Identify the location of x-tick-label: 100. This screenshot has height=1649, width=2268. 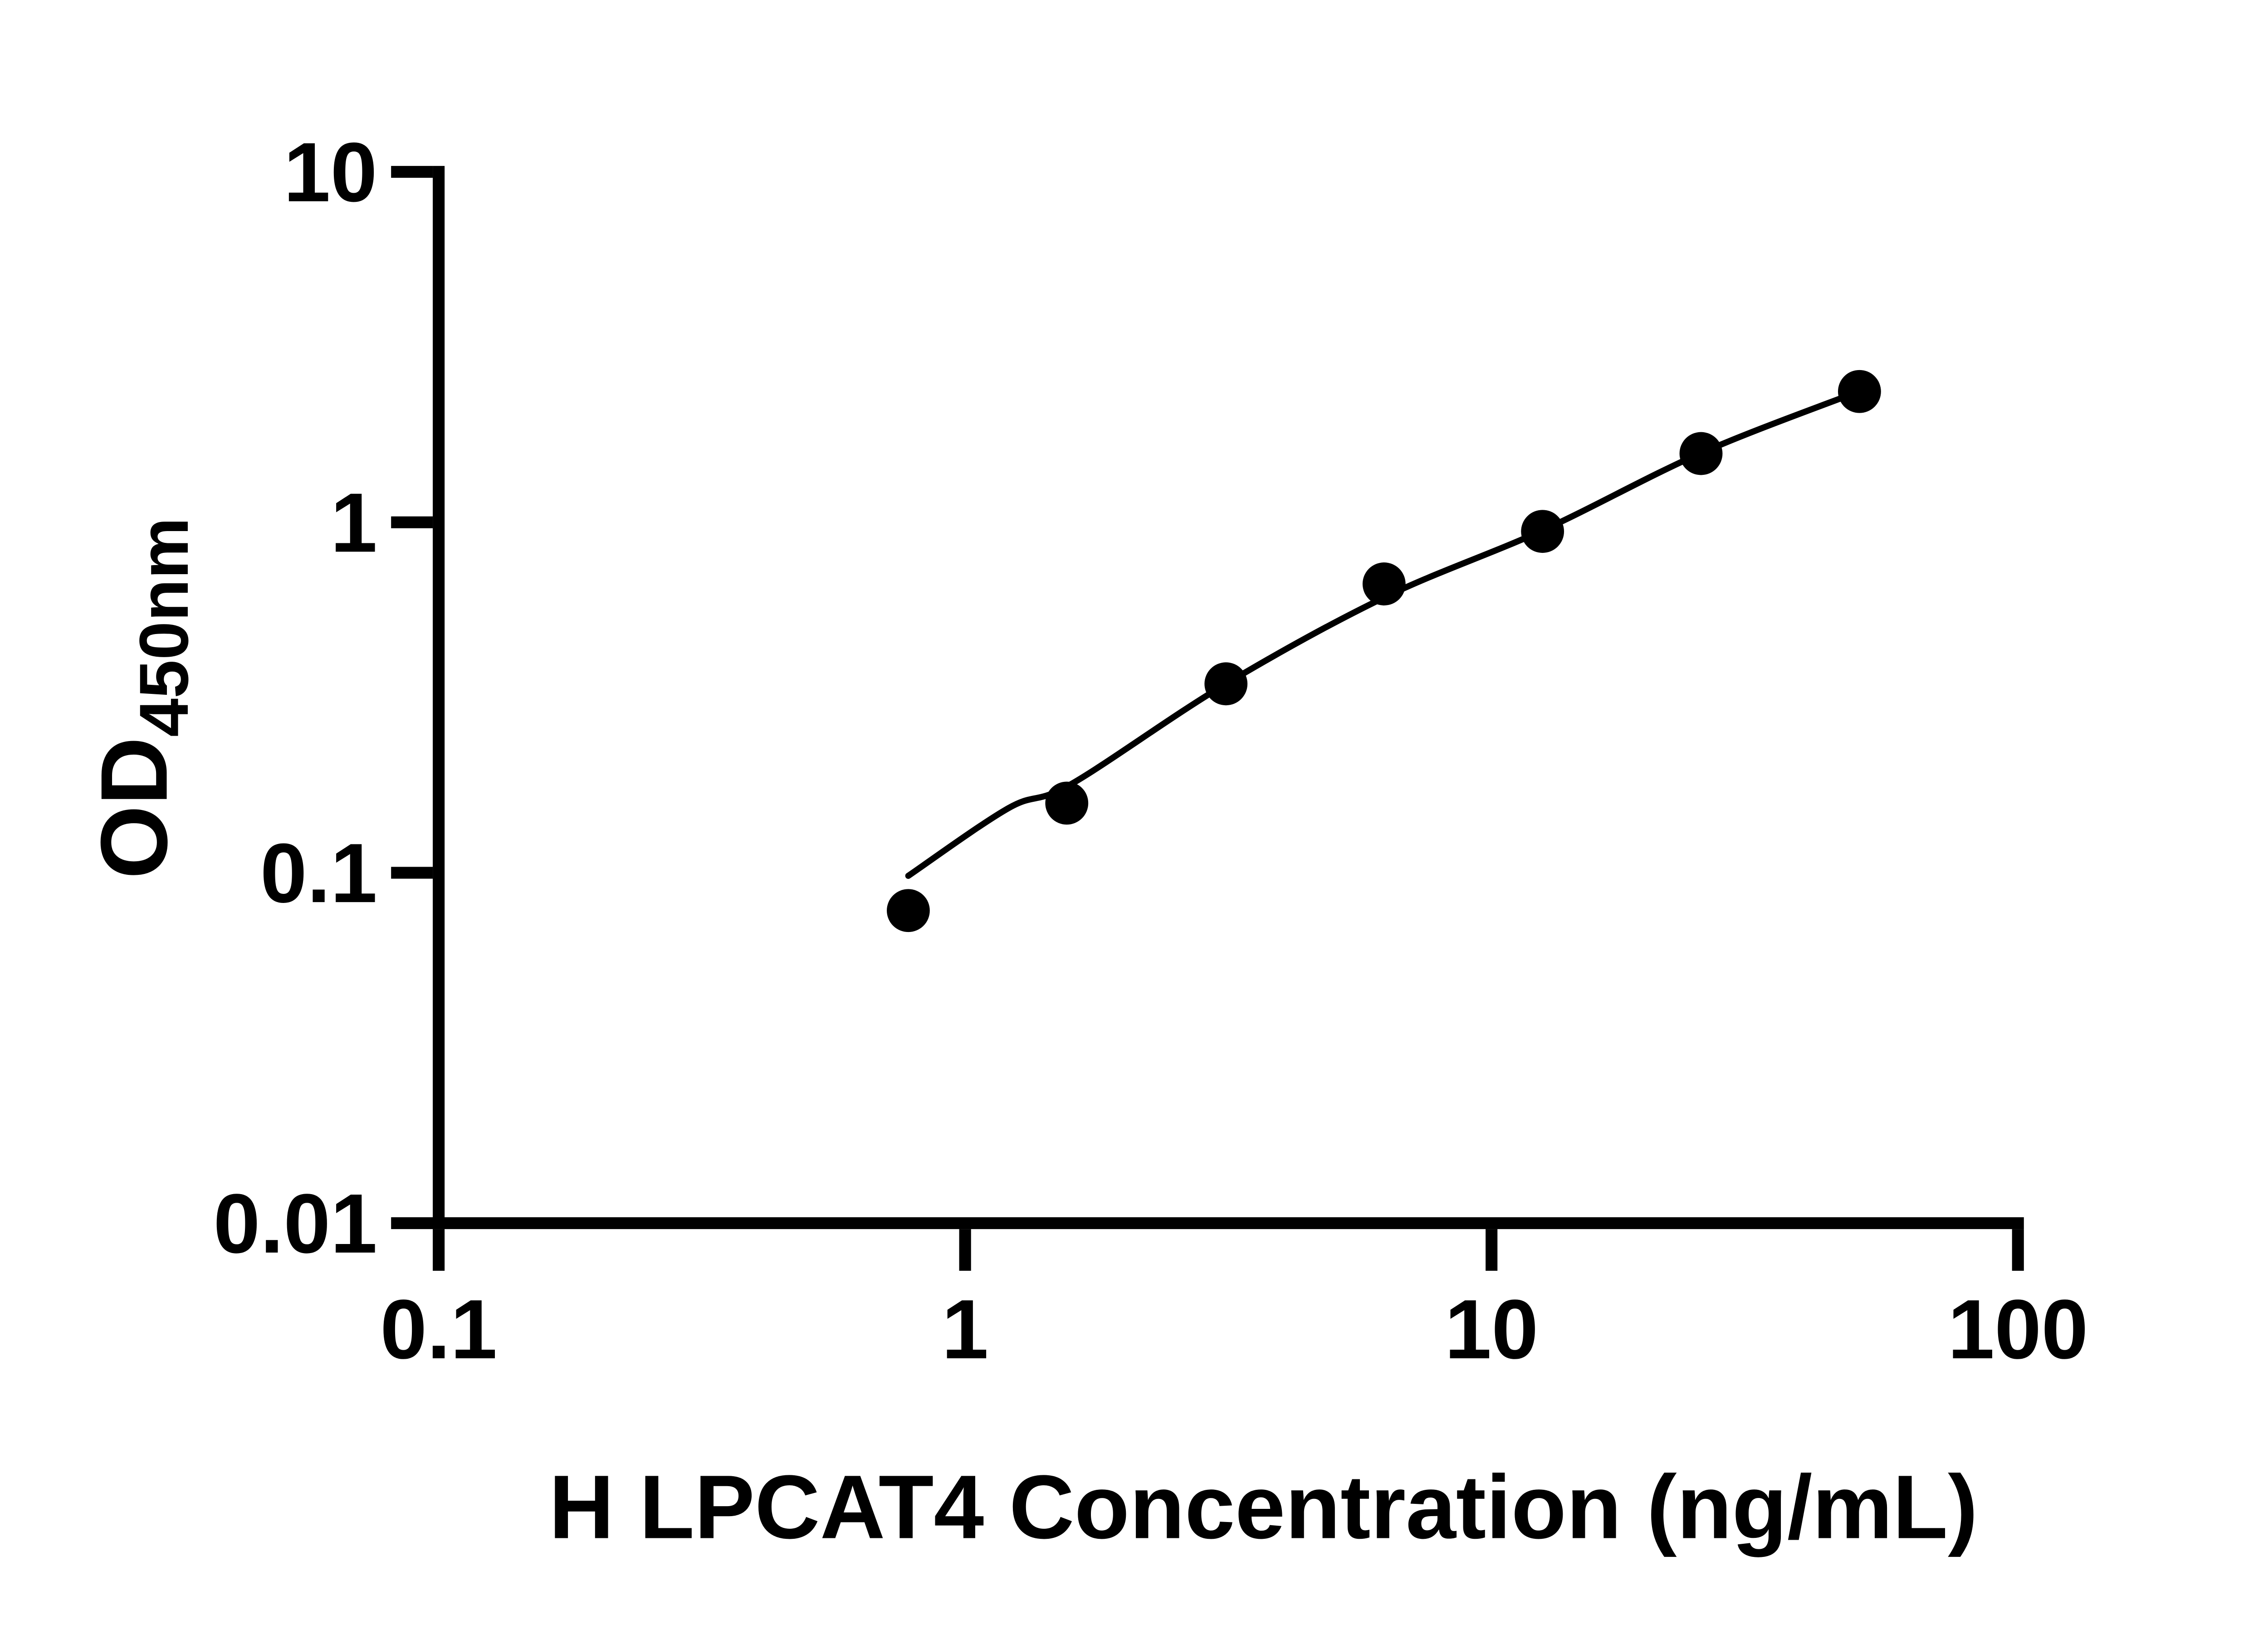
(2018, 1330).